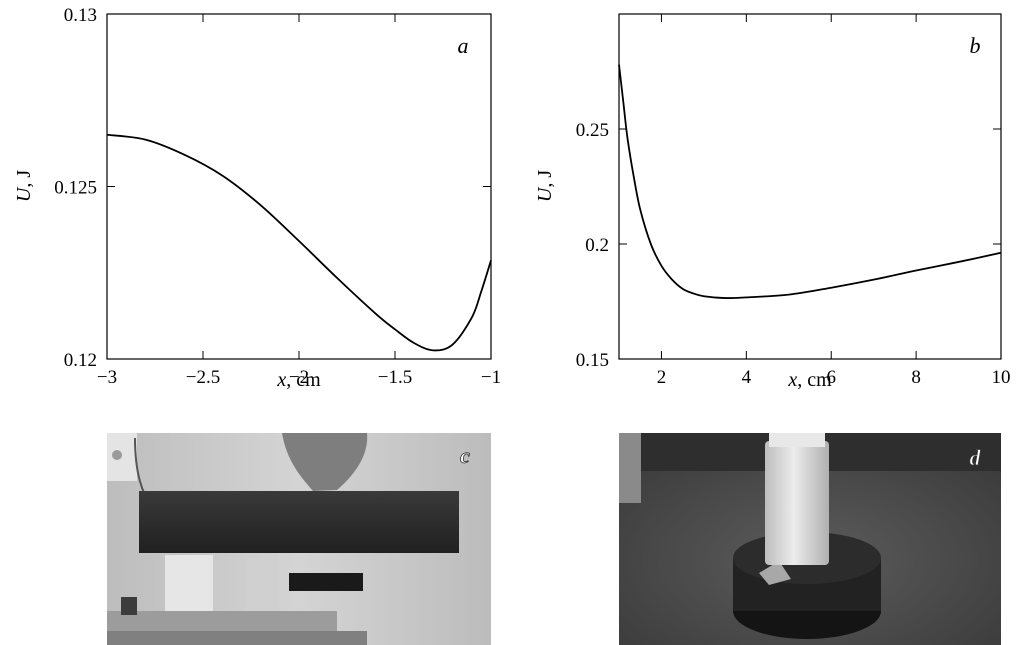 This screenshot has width=1024, height=645. Describe the element at coordinates (810, 182) in the screenshot. I see `series-line-b` at that location.